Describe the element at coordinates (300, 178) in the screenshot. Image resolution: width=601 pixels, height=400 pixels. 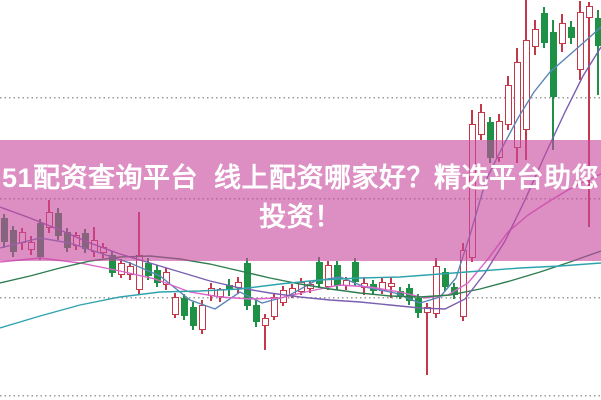
I see `banner-title: 51配资查询平台 线上配资哪家好？精选平台助您` at that location.